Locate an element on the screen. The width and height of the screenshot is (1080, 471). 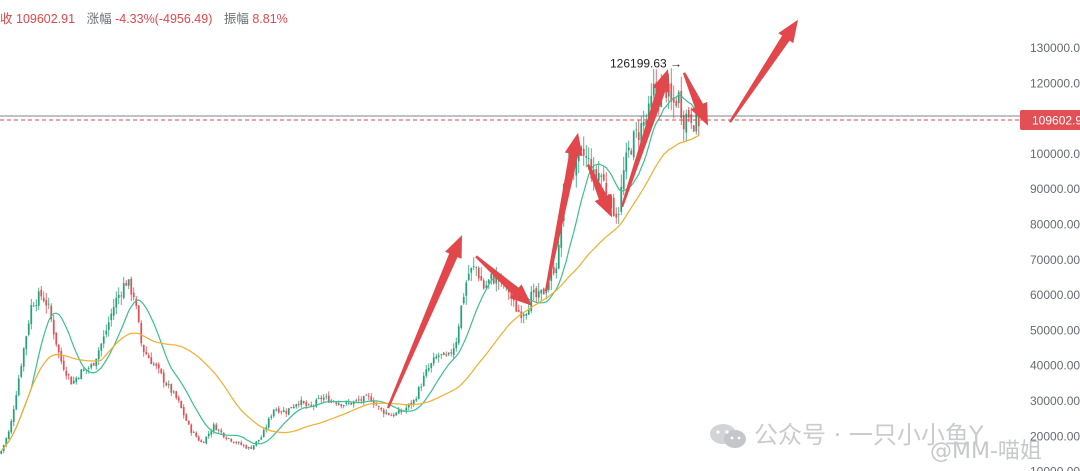
y-tick-label: 50000.00 is located at coordinates (1055, 330).